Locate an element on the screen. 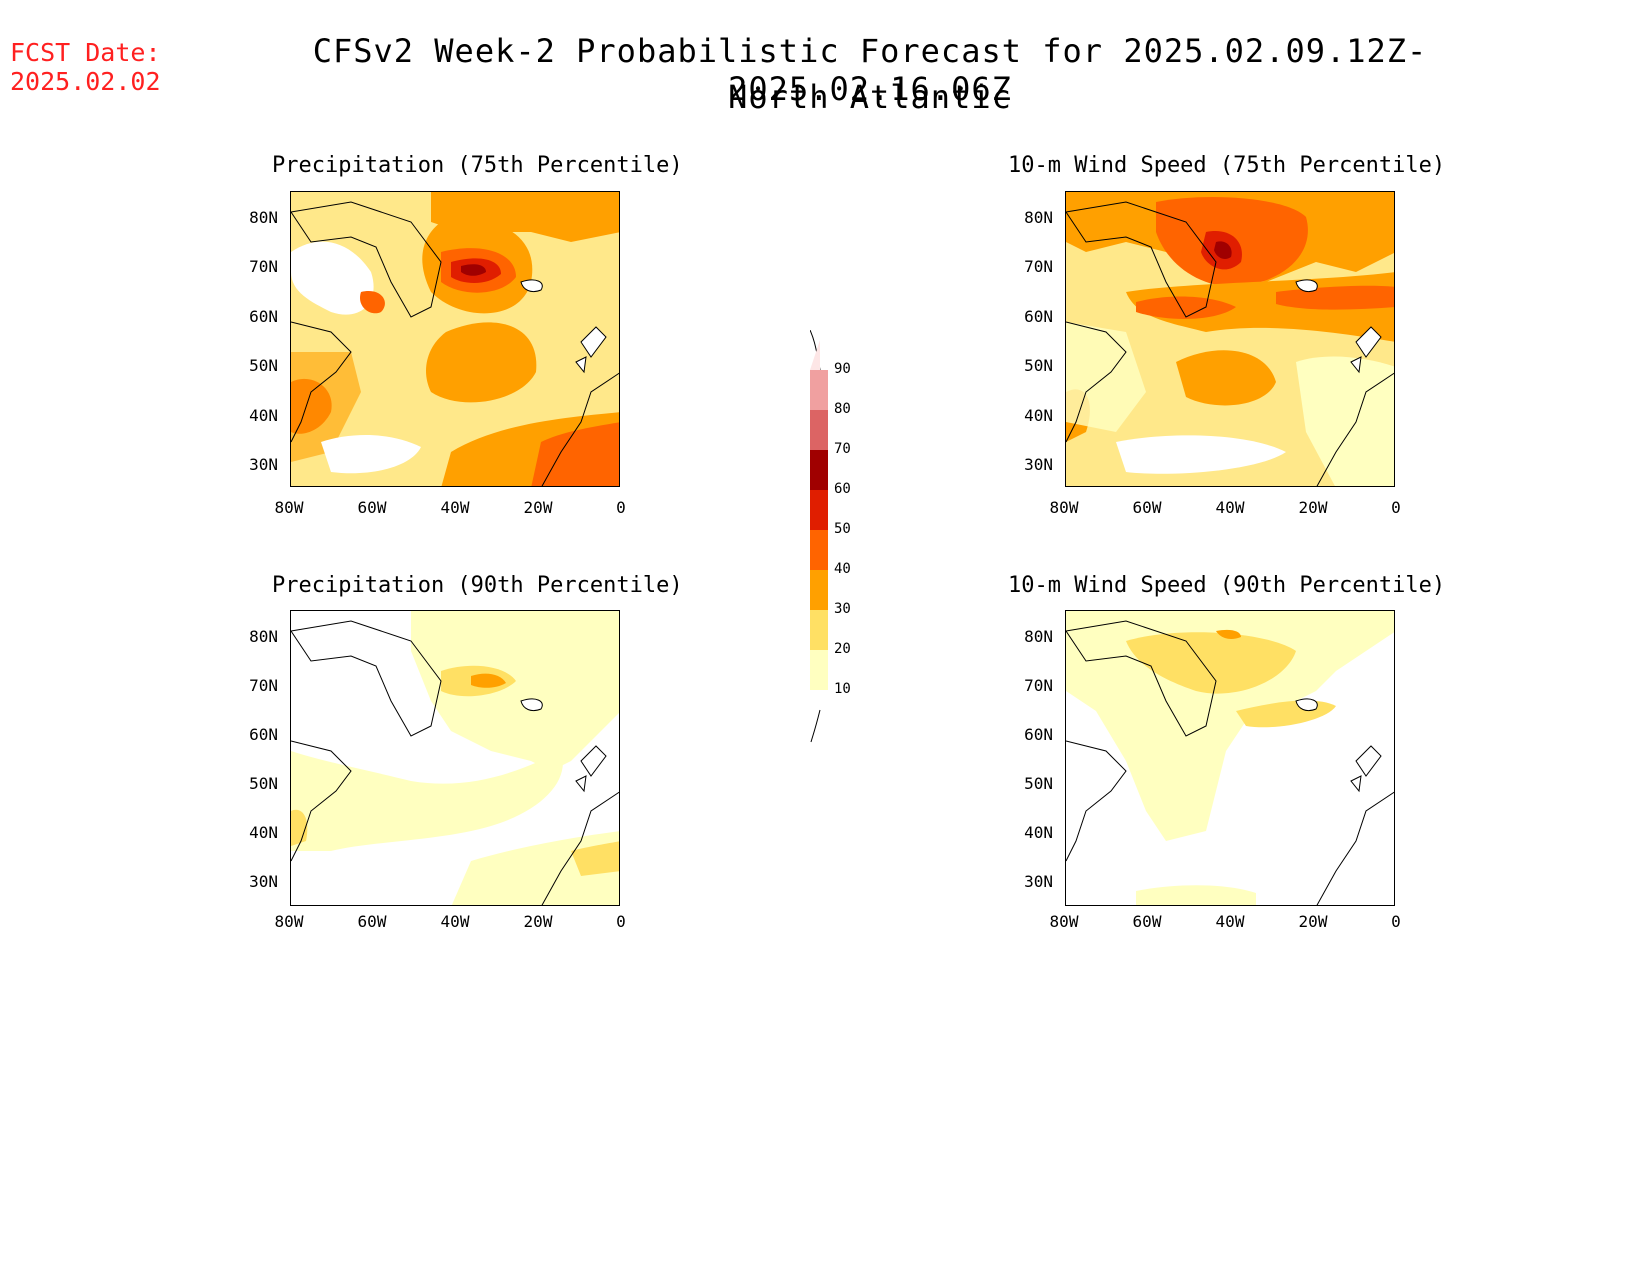 This screenshot has height=1275, width=1650. forecast-date: FCST Date: 2025.02.02 is located at coordinates (85, 67).